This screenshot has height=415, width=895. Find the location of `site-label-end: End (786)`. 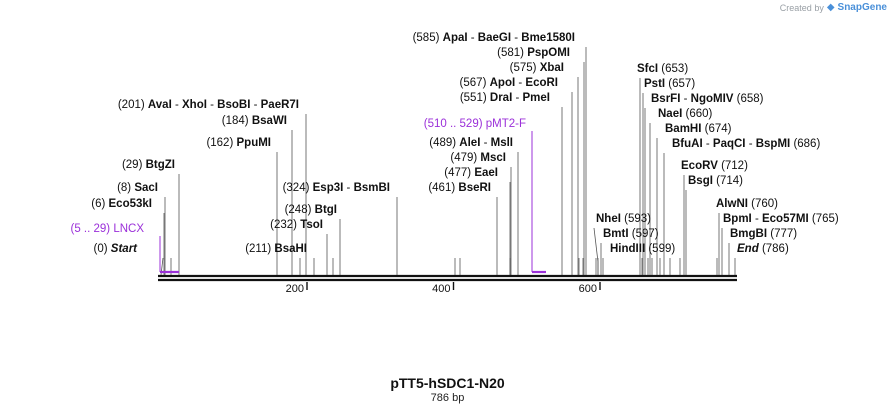

site-label-end: End (786) is located at coordinates (763, 249).